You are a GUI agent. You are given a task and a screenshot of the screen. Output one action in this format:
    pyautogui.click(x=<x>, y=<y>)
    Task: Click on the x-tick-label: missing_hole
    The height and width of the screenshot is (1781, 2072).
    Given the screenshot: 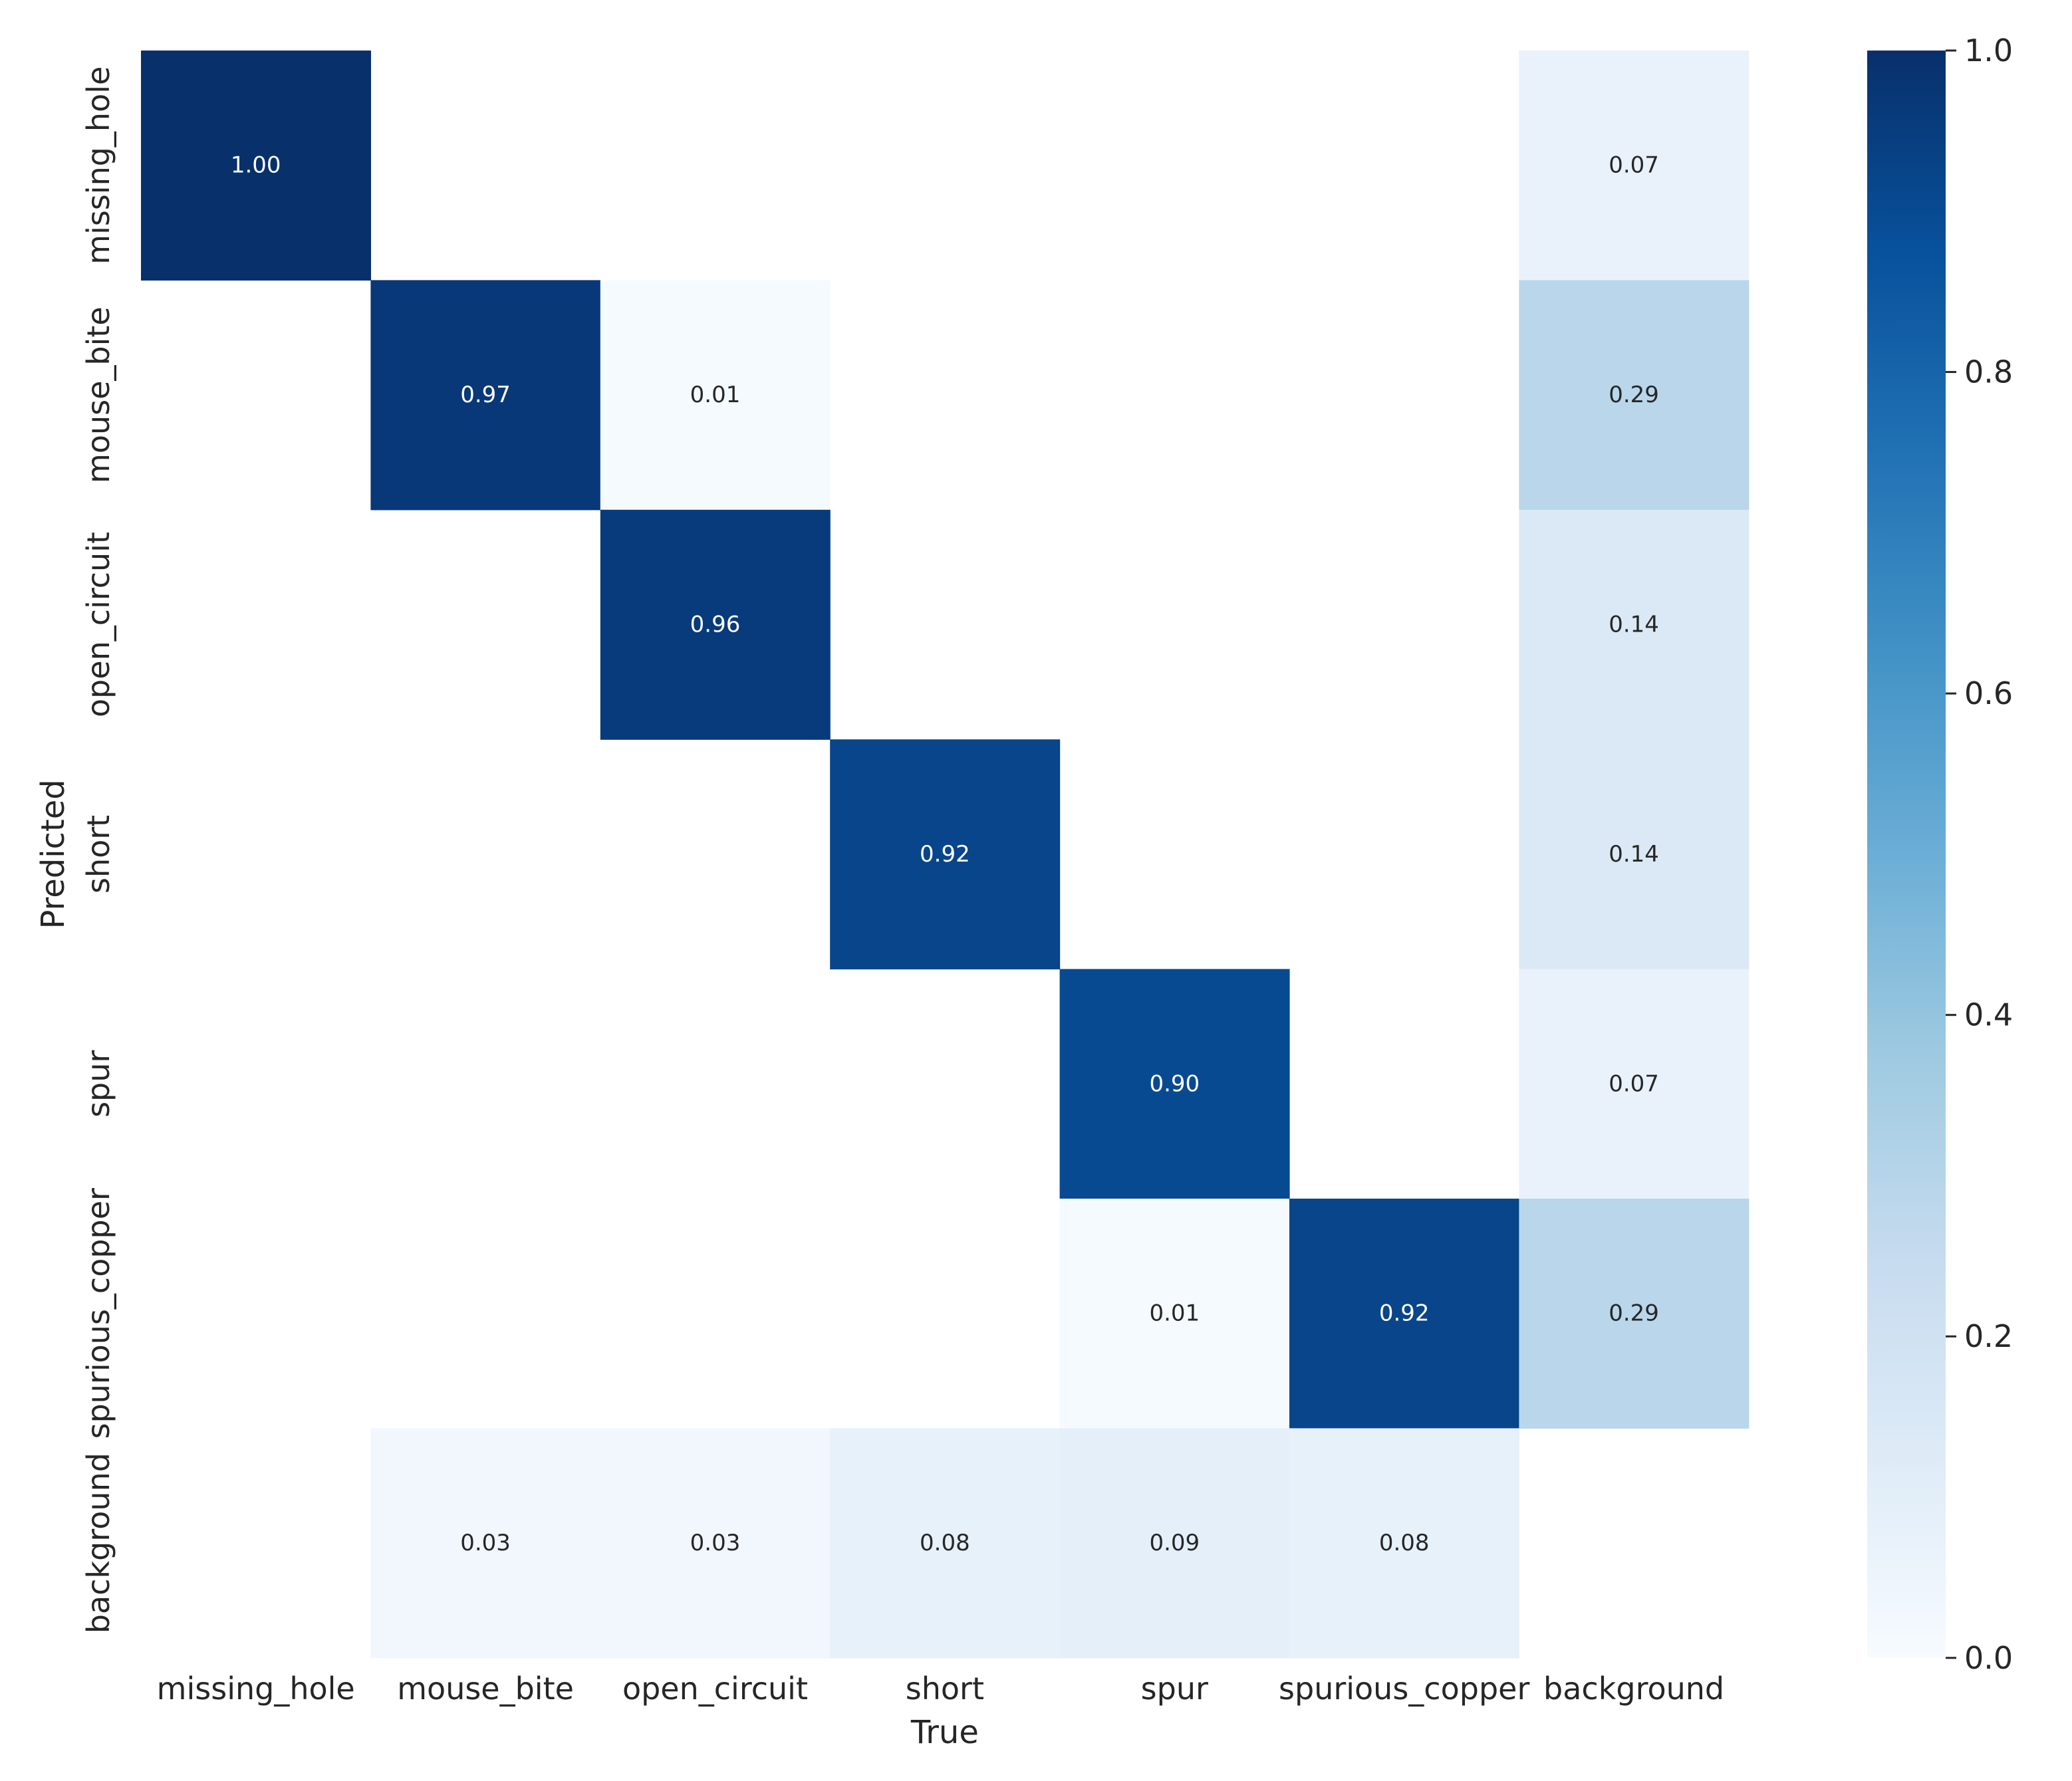 What is the action you would take?
    pyautogui.click(x=256, y=1689)
    